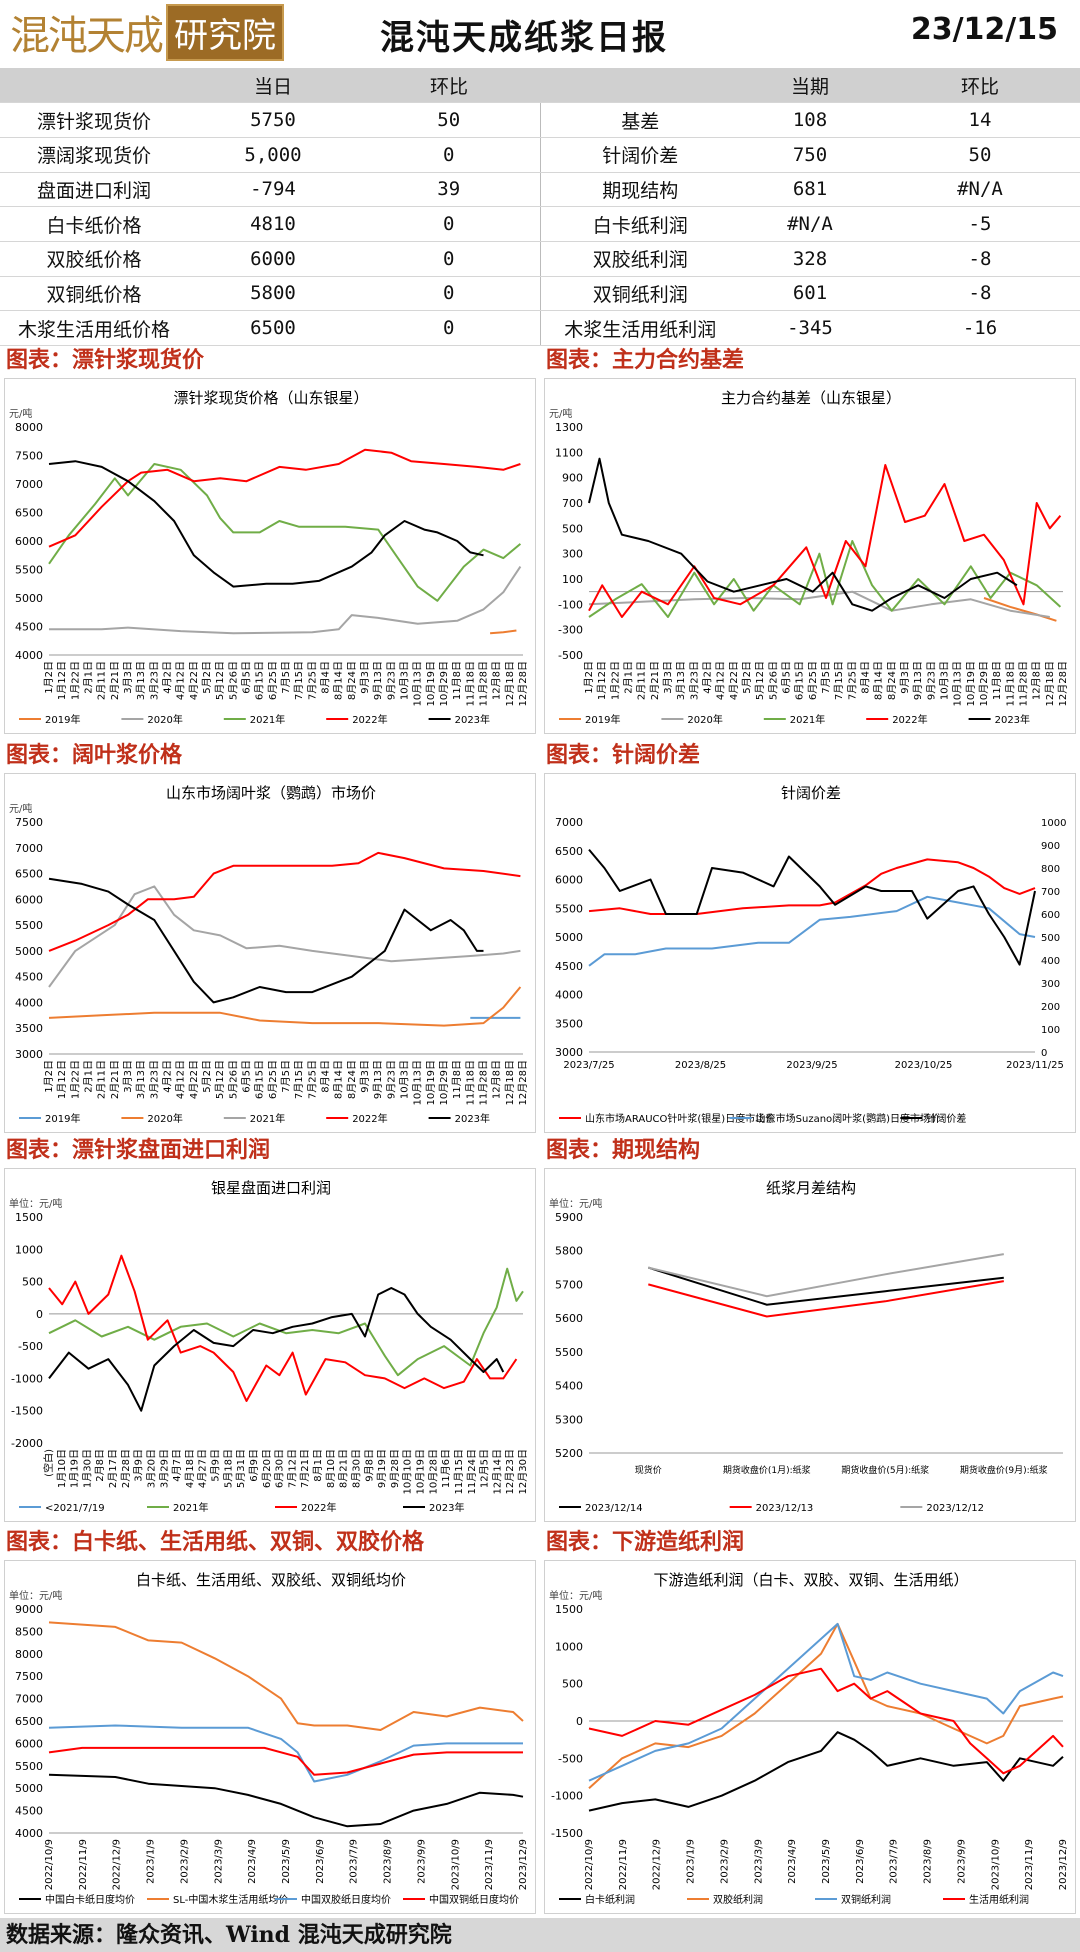 The image size is (1080, 1952). I want to click on legend-label: 2023/12/13, so click(785, 1508).